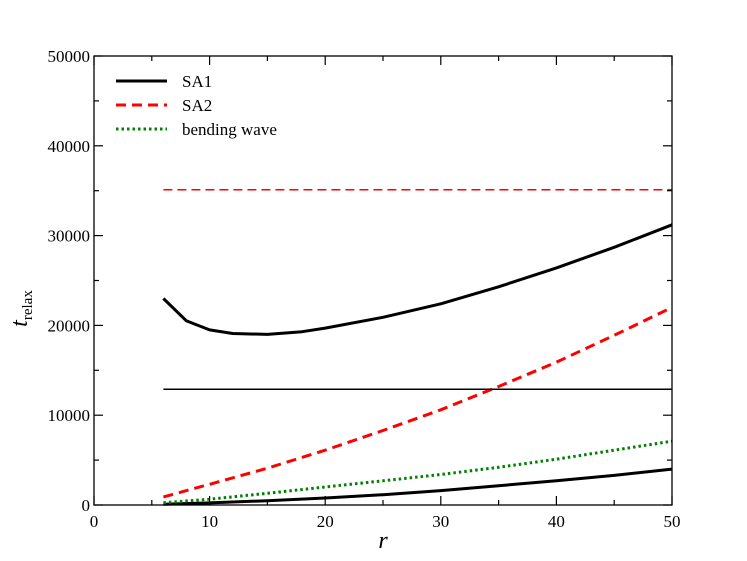  I want to click on legend-label: SA1, so click(197, 81).